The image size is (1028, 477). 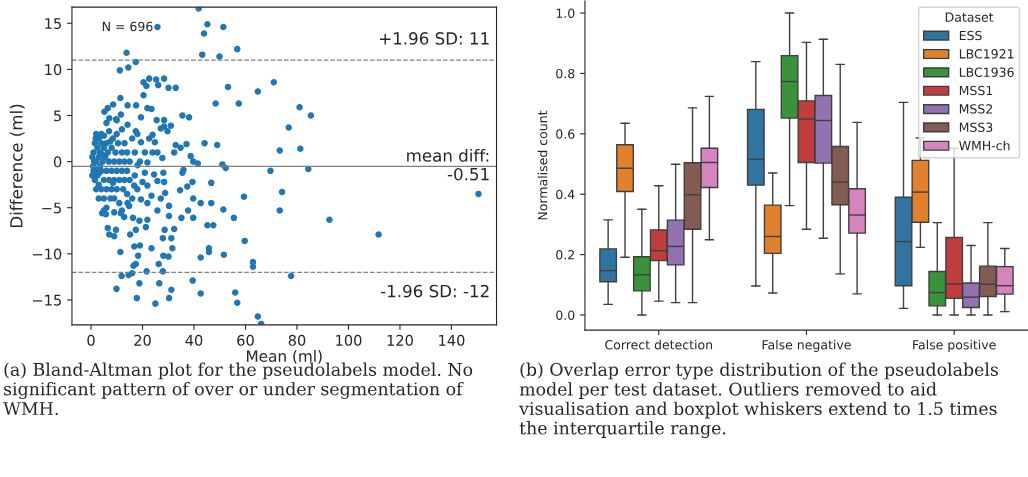 What do you see at coordinates (976, 90) in the screenshot?
I see `legend-label: MSS1` at bounding box center [976, 90].